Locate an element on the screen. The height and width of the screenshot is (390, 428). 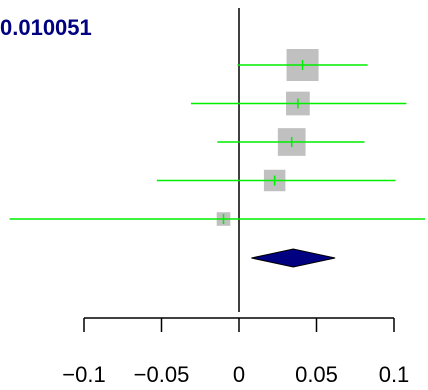
x-tick-label: −0.1 is located at coordinates (83, 374).